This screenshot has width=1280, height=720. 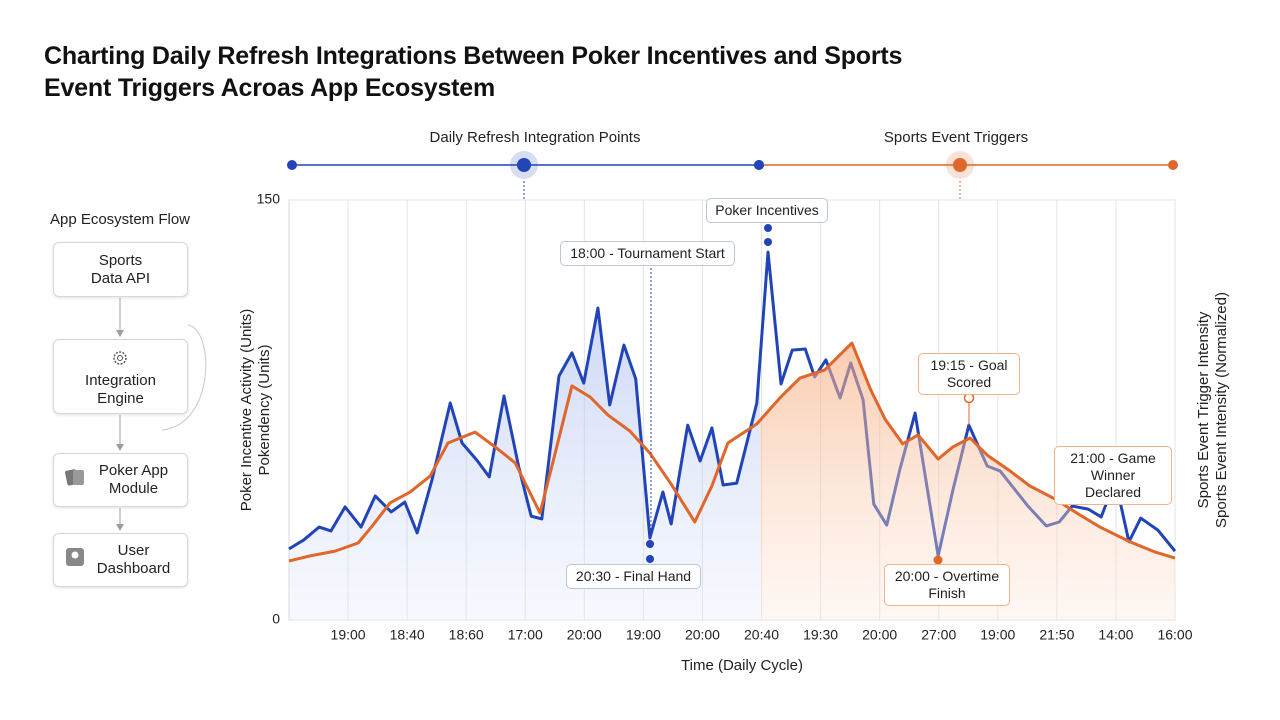 What do you see at coordinates (264, 410) in the screenshot?
I see `y-axis-label: Pokendency (Units)` at bounding box center [264, 410].